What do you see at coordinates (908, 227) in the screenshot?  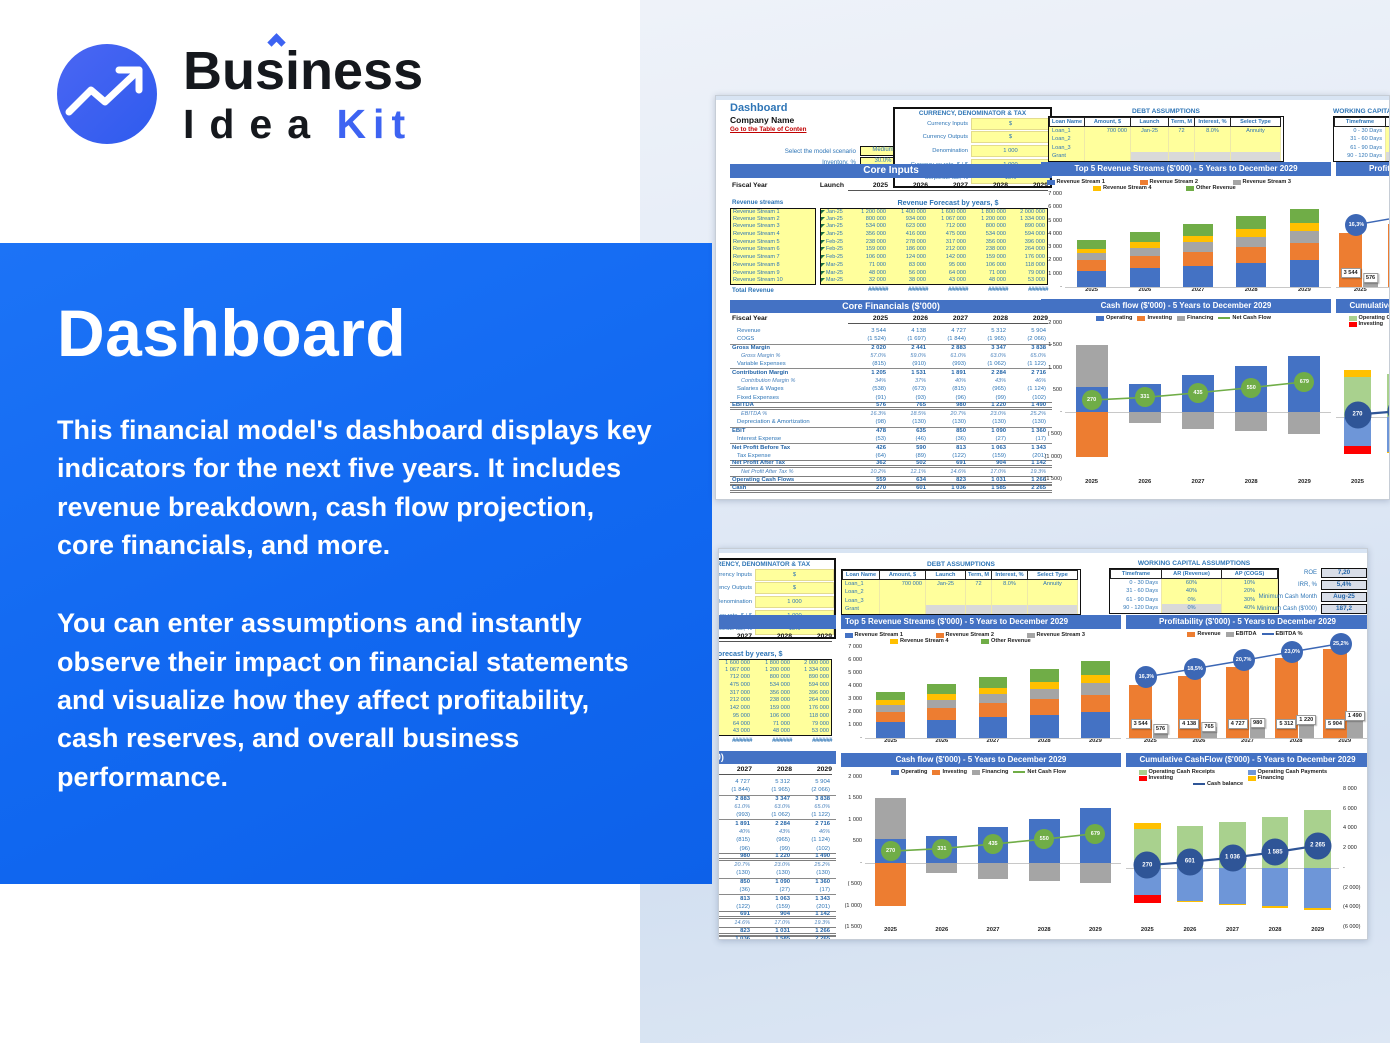 I see `forecast-value-cell: 623 000` at bounding box center [908, 227].